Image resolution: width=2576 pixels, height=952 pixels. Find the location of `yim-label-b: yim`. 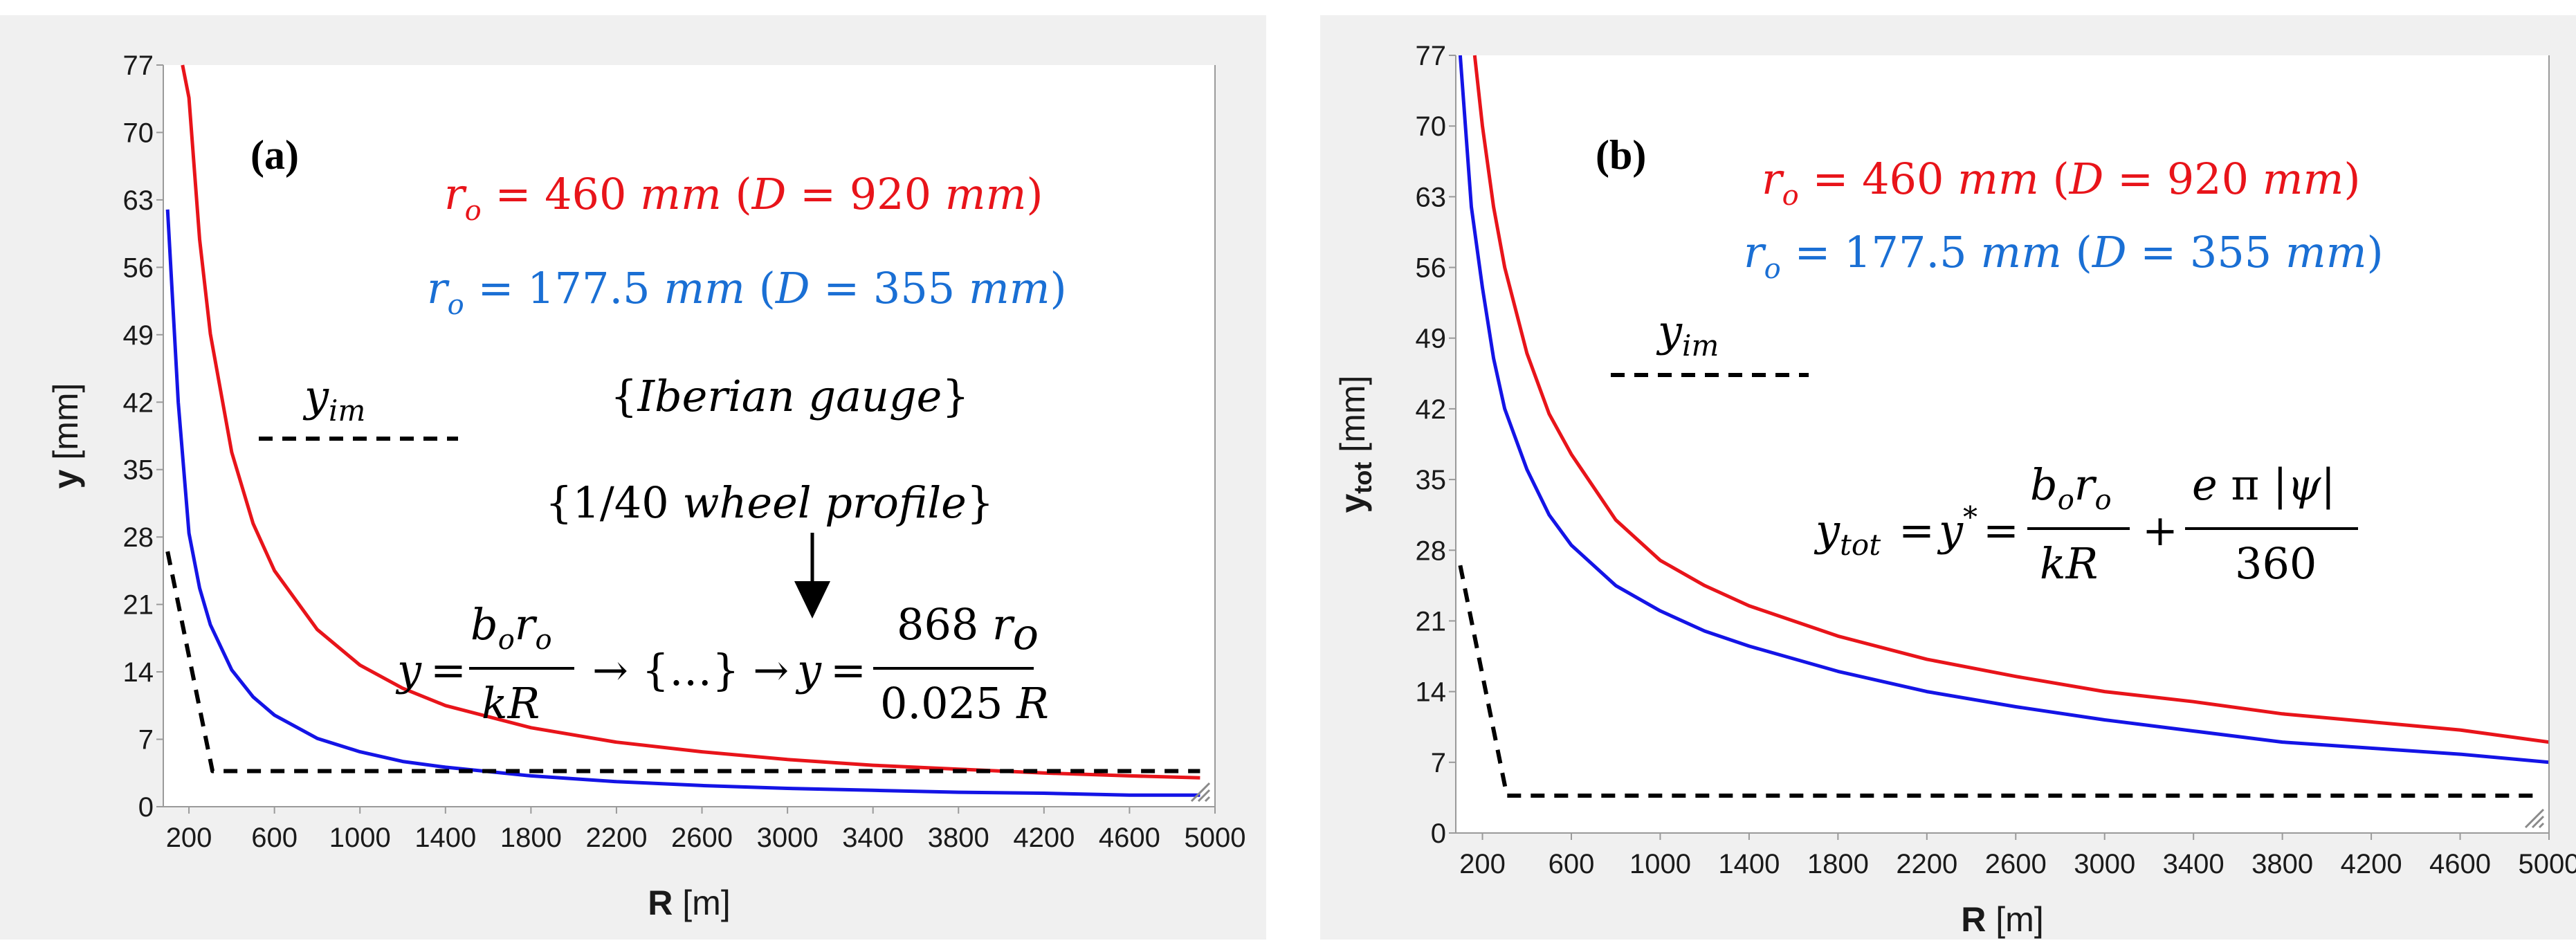

yim-label-b: yim is located at coordinates (1687, 334).